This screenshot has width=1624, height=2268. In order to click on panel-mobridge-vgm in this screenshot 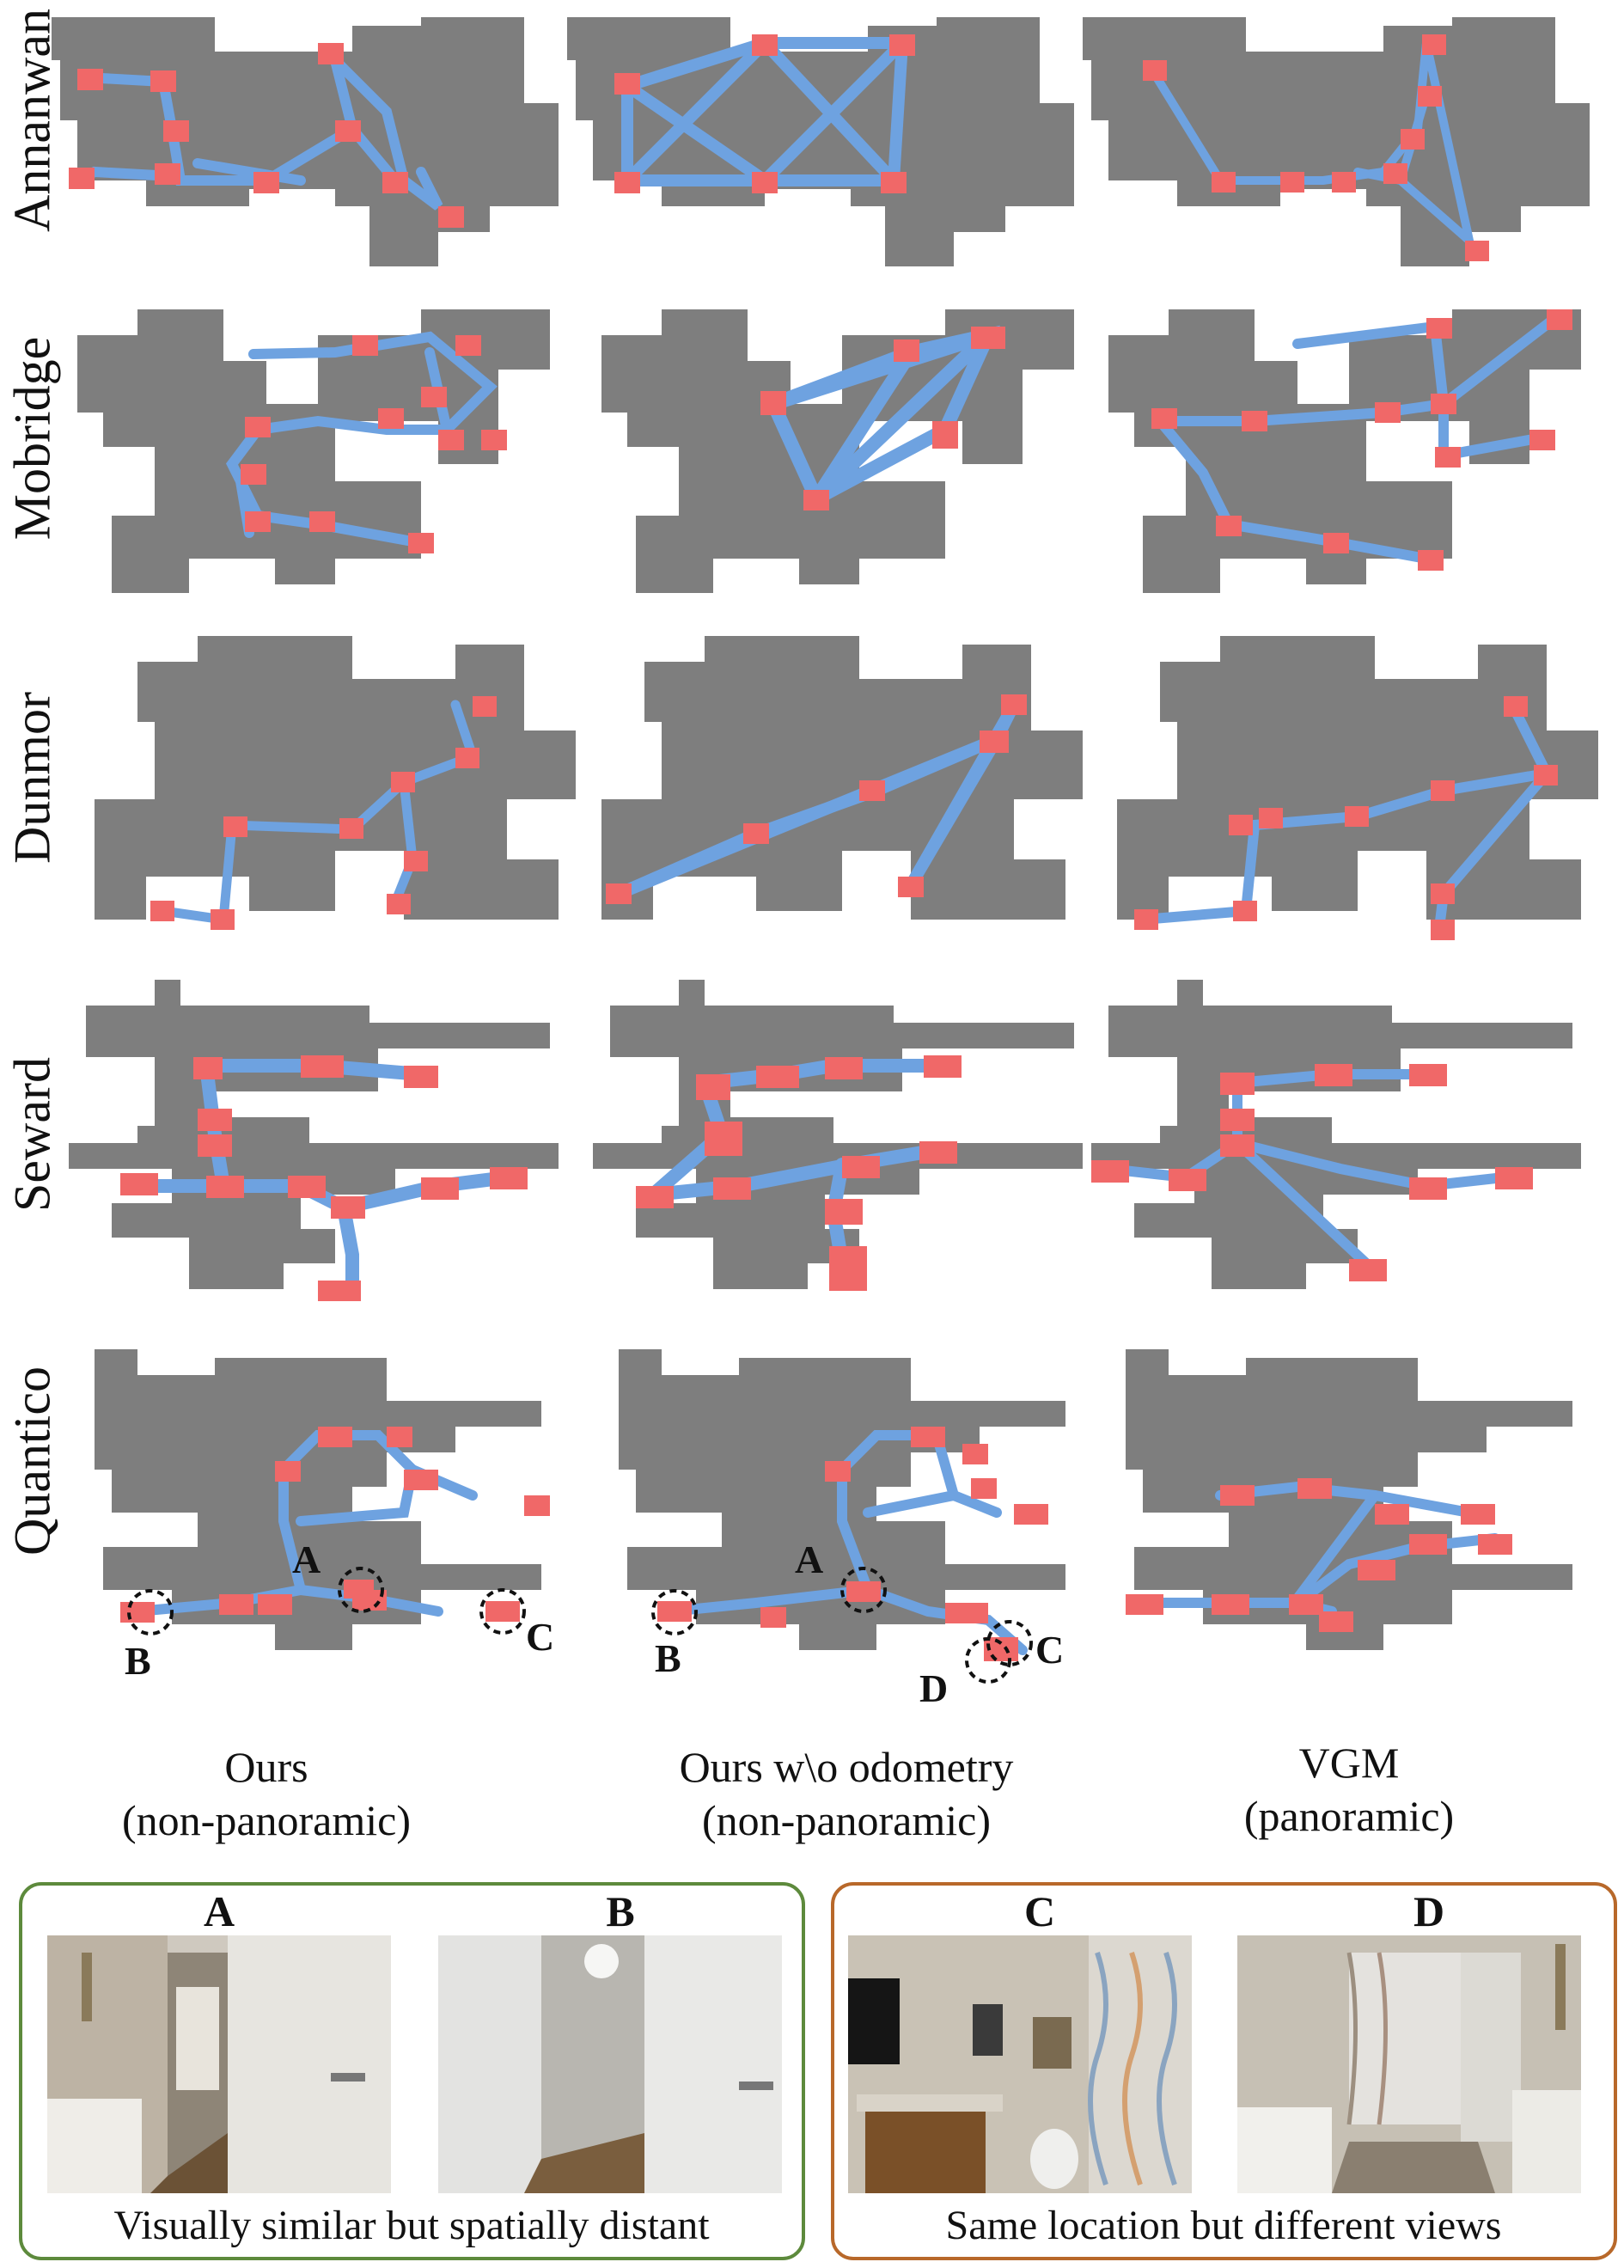, I will do `click(1344, 451)`.